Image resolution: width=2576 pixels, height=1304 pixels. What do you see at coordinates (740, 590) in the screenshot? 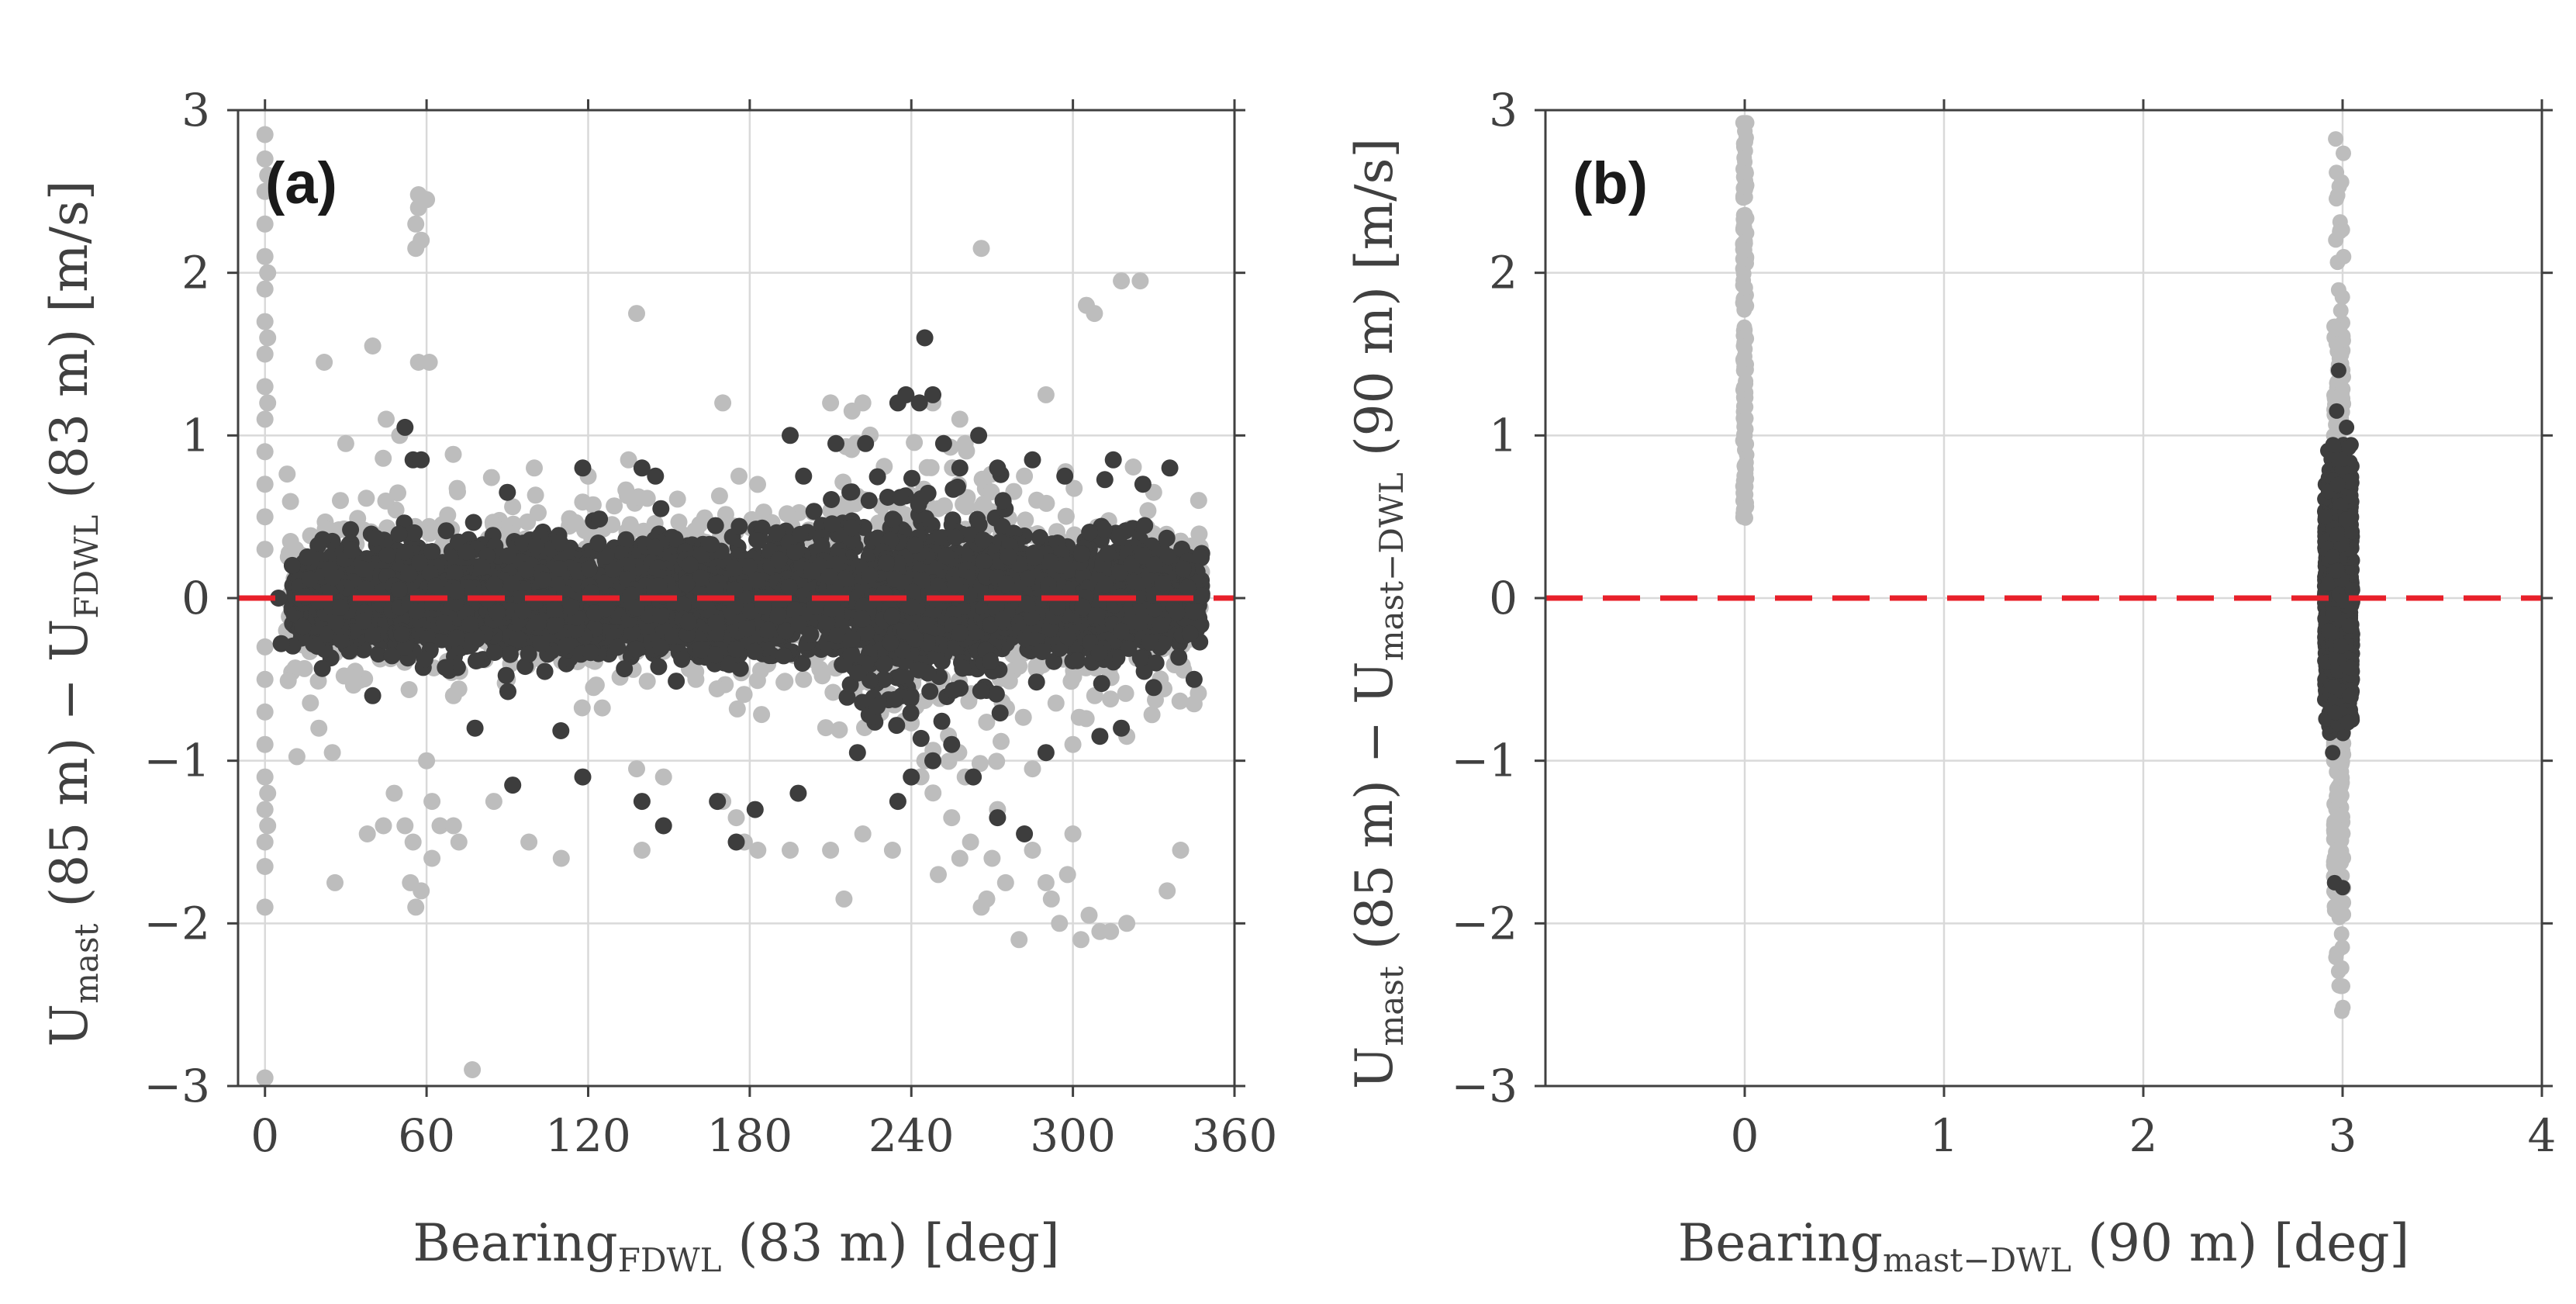
I see `panel-a-points-filtered` at bounding box center [740, 590].